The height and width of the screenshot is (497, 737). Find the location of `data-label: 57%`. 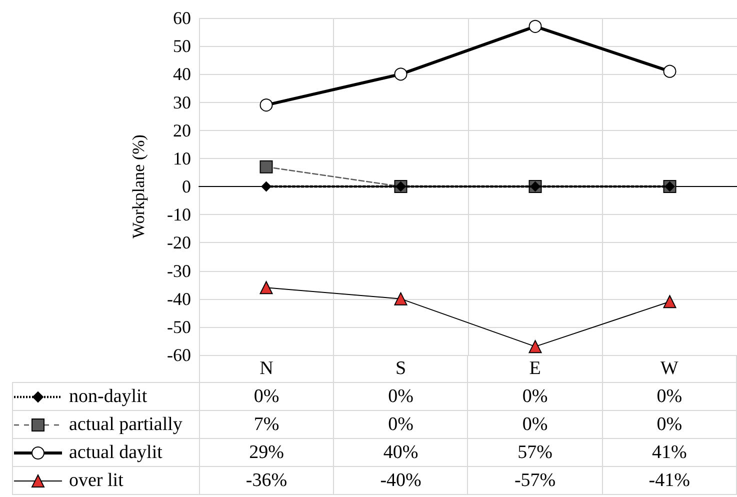

data-label: 57% is located at coordinates (535, 452).